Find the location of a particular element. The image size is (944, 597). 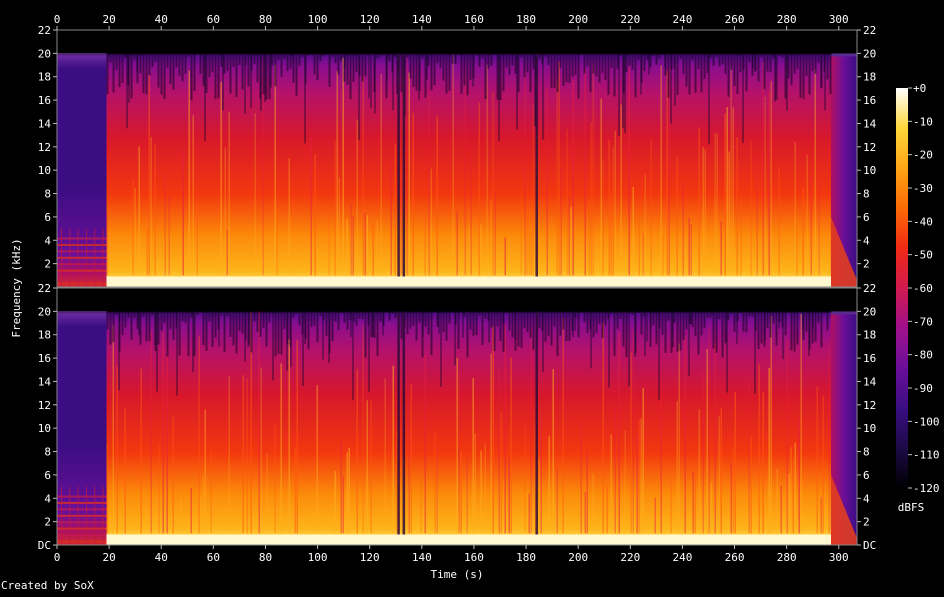

y-tick-label-right: 20 is located at coordinates (869, 311).